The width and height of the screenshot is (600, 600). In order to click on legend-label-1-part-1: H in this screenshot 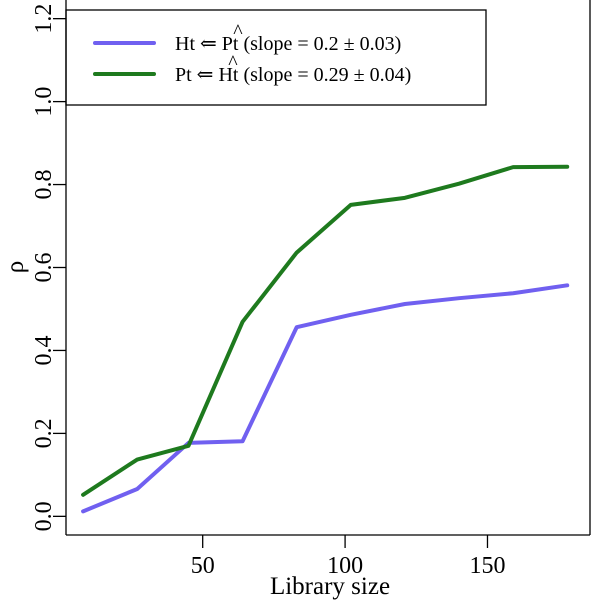, I will do `click(225, 75)`.